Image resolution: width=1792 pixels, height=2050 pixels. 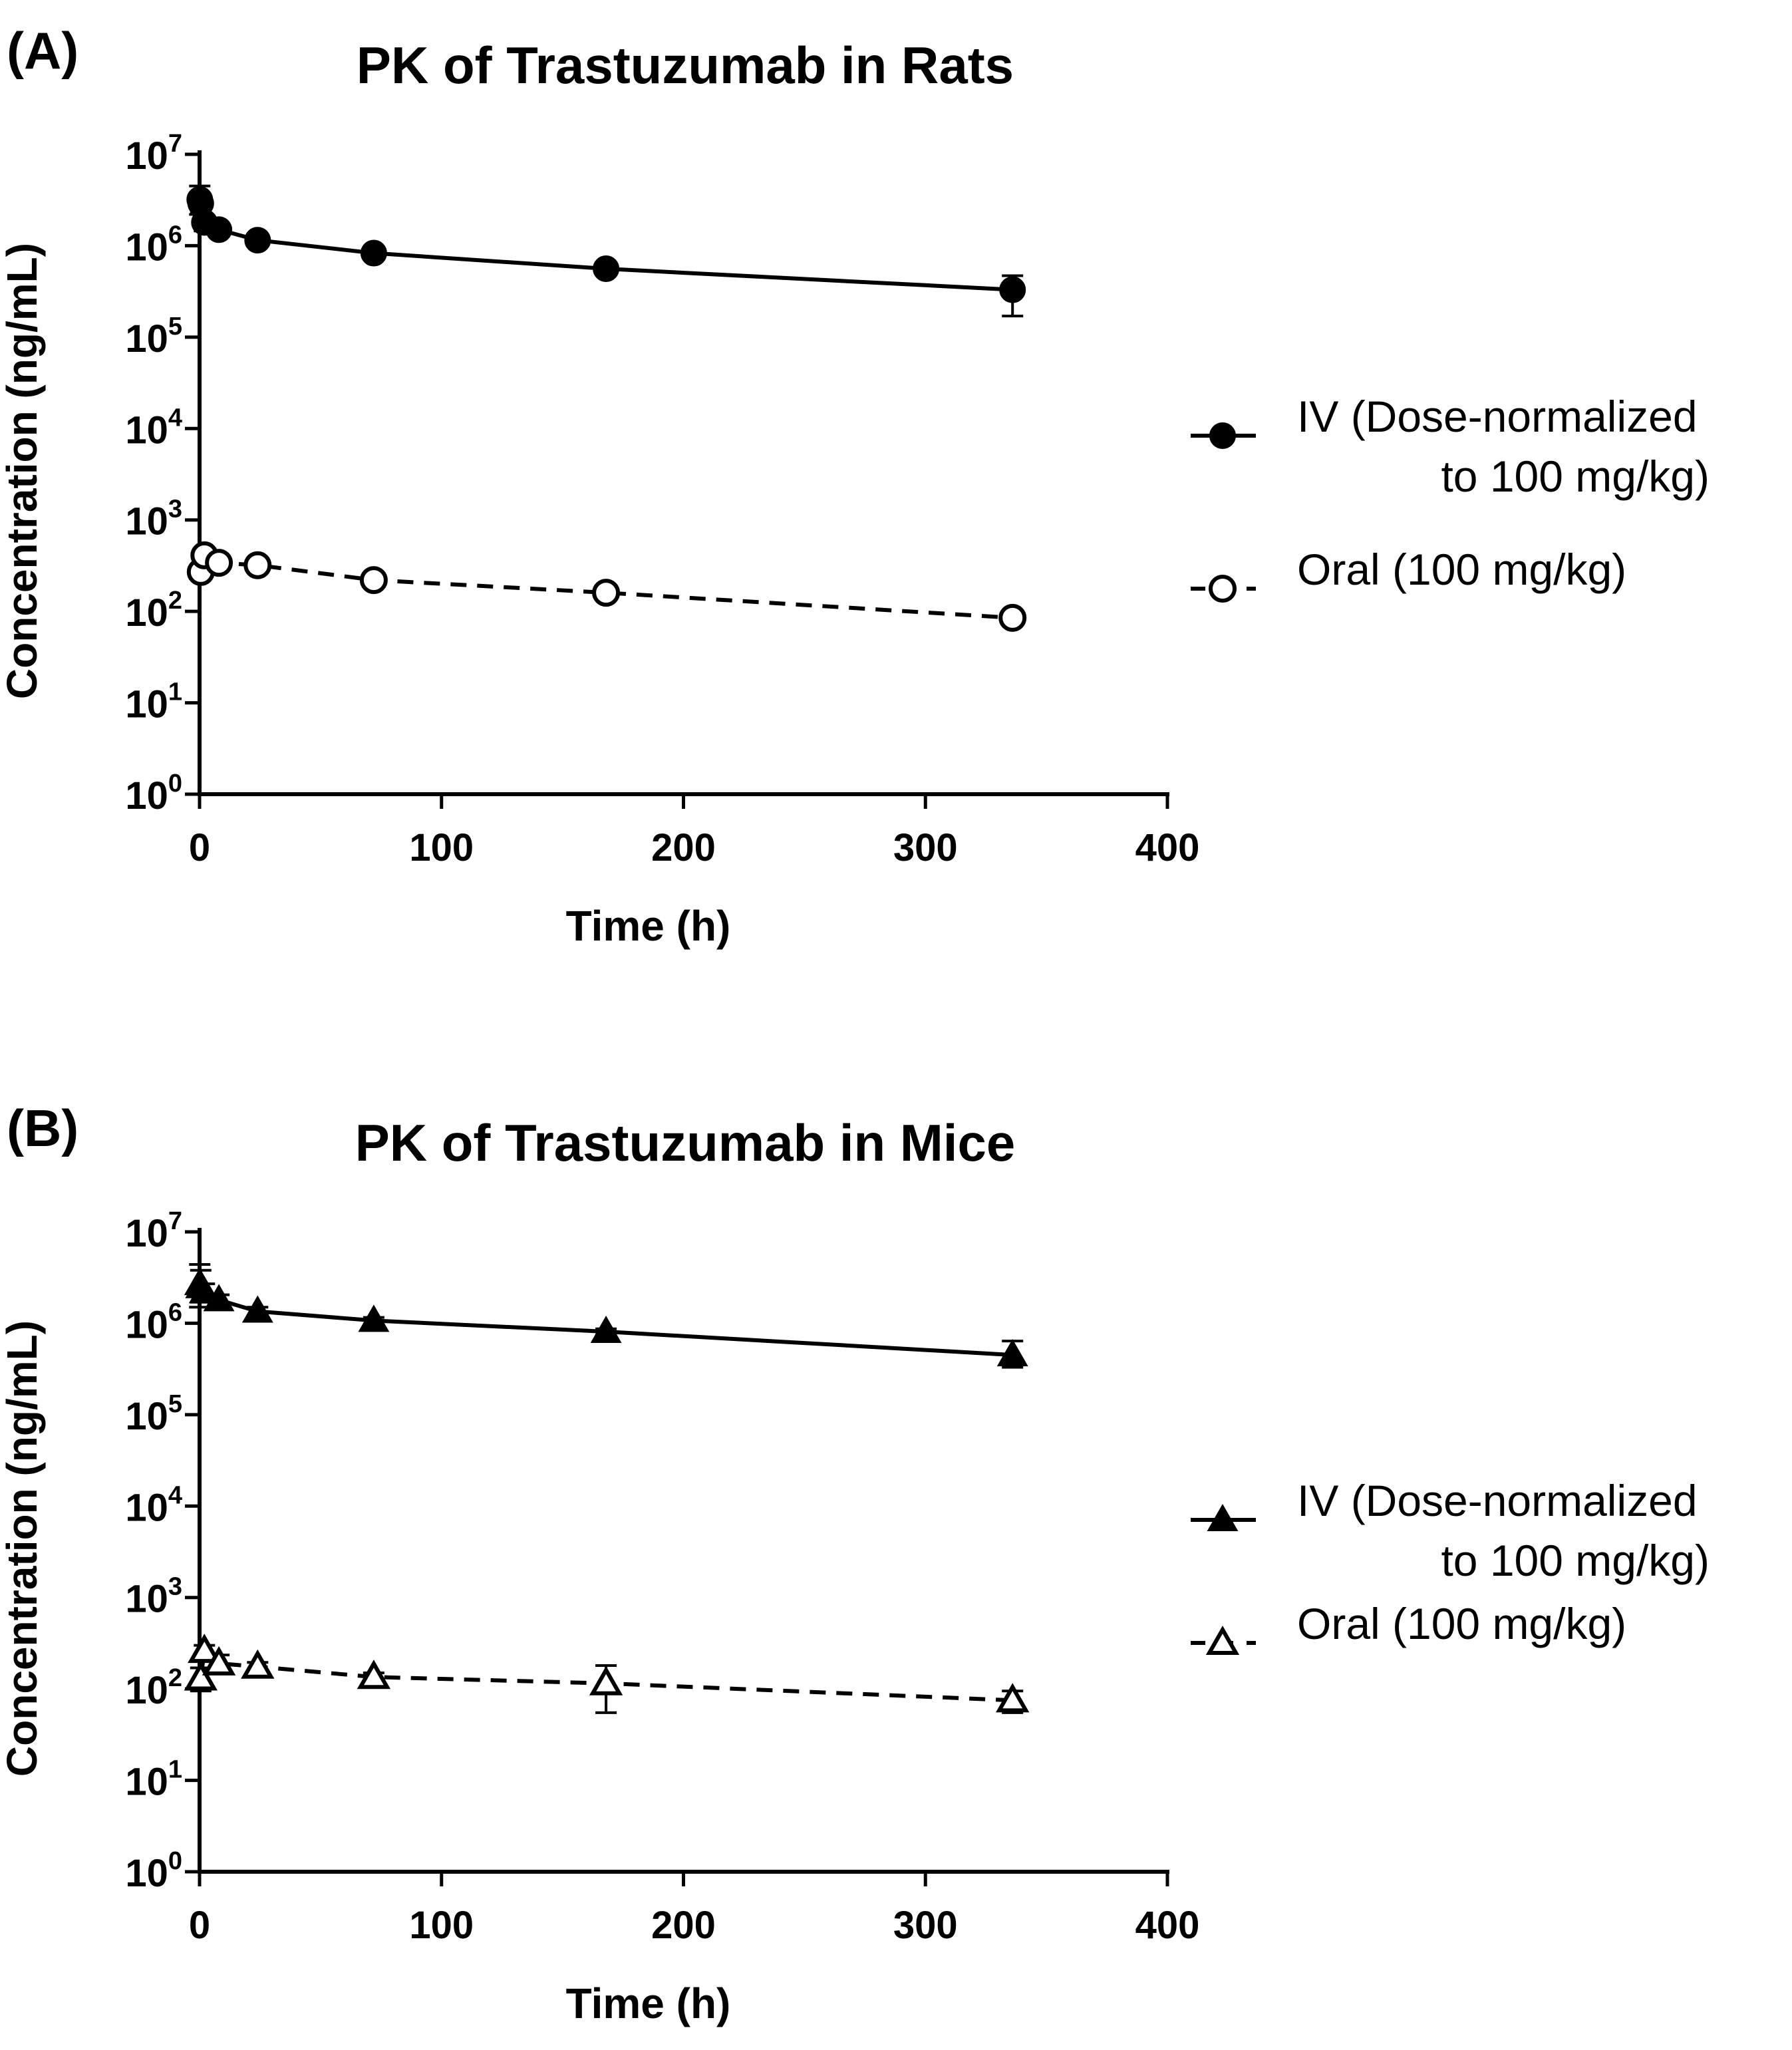 I want to click on panel-label: (A), so click(x=42, y=50).